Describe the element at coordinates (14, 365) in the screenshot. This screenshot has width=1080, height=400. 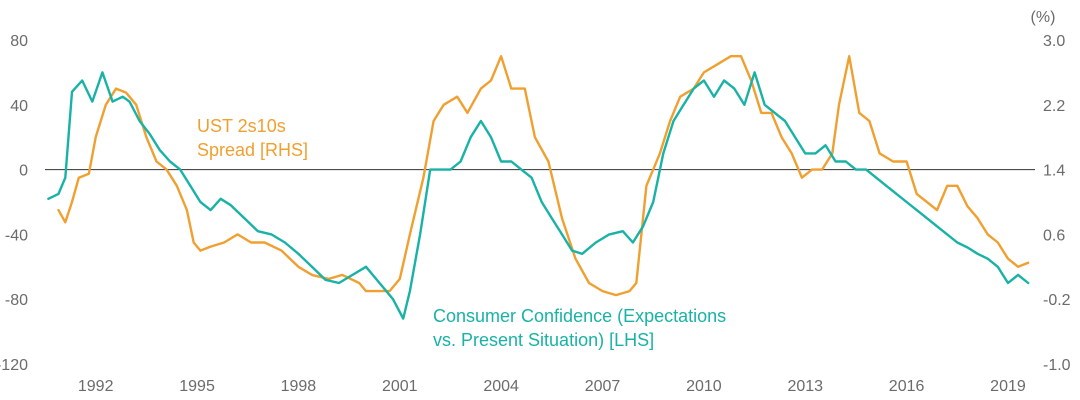
I see `left-tick-label: -120` at that location.